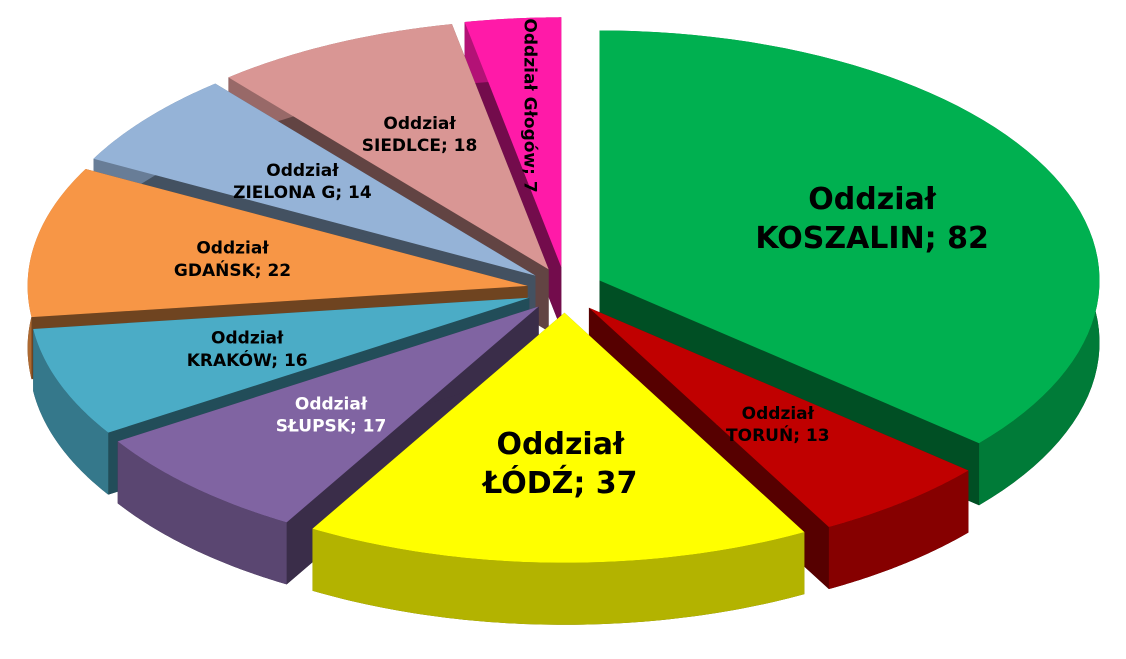 This screenshot has width=1126, height=659. I want to click on data-label: Oddział SŁUPSK; 17, so click(331, 416).